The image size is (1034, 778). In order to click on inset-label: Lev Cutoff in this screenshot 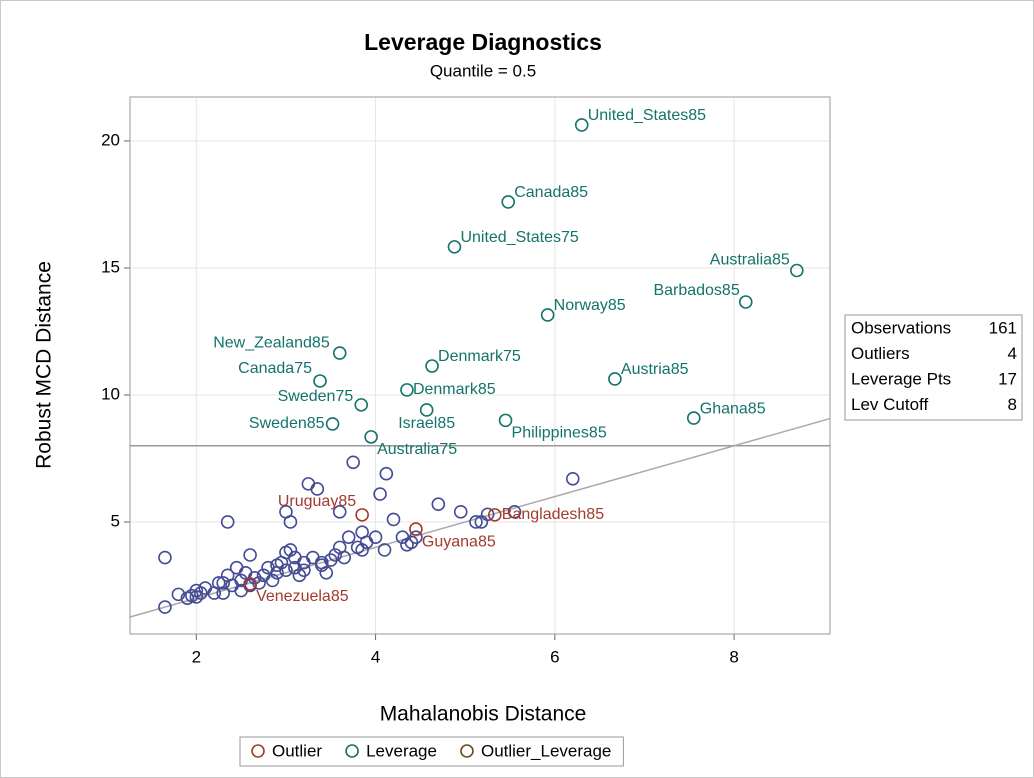, I will do `click(889, 404)`.